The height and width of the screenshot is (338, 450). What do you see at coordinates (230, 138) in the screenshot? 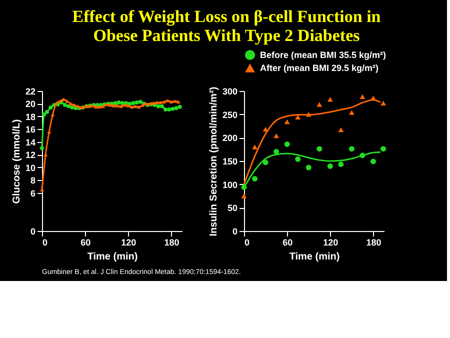
I see `y-tick-label: 200` at bounding box center [230, 138].